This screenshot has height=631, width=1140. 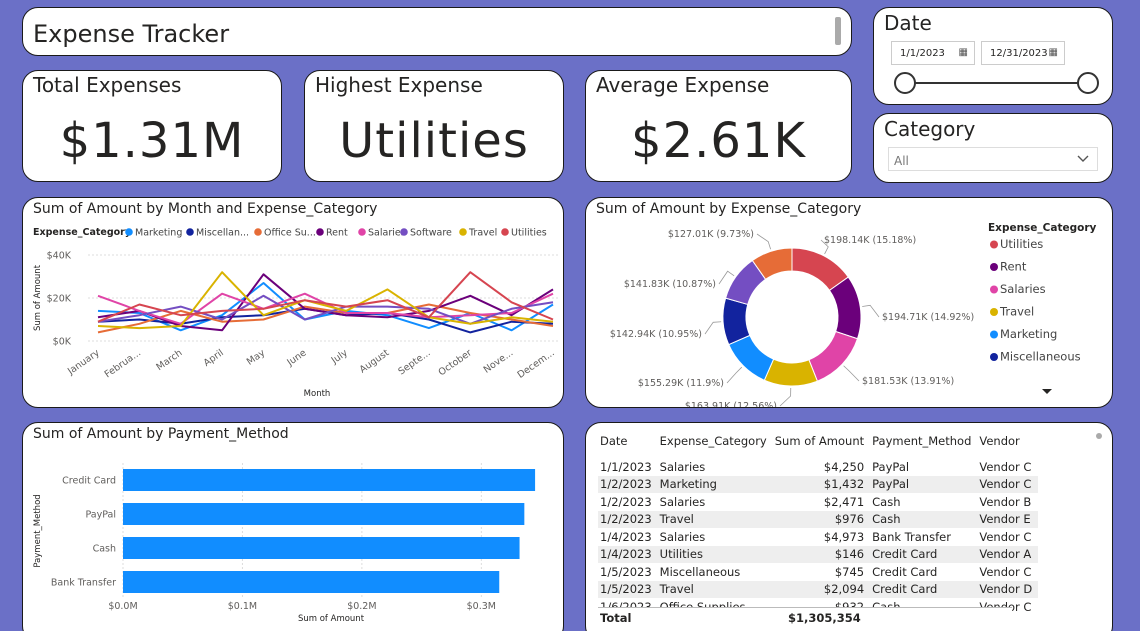 I want to click on table-cell: $2,094, so click(x=821, y=589).